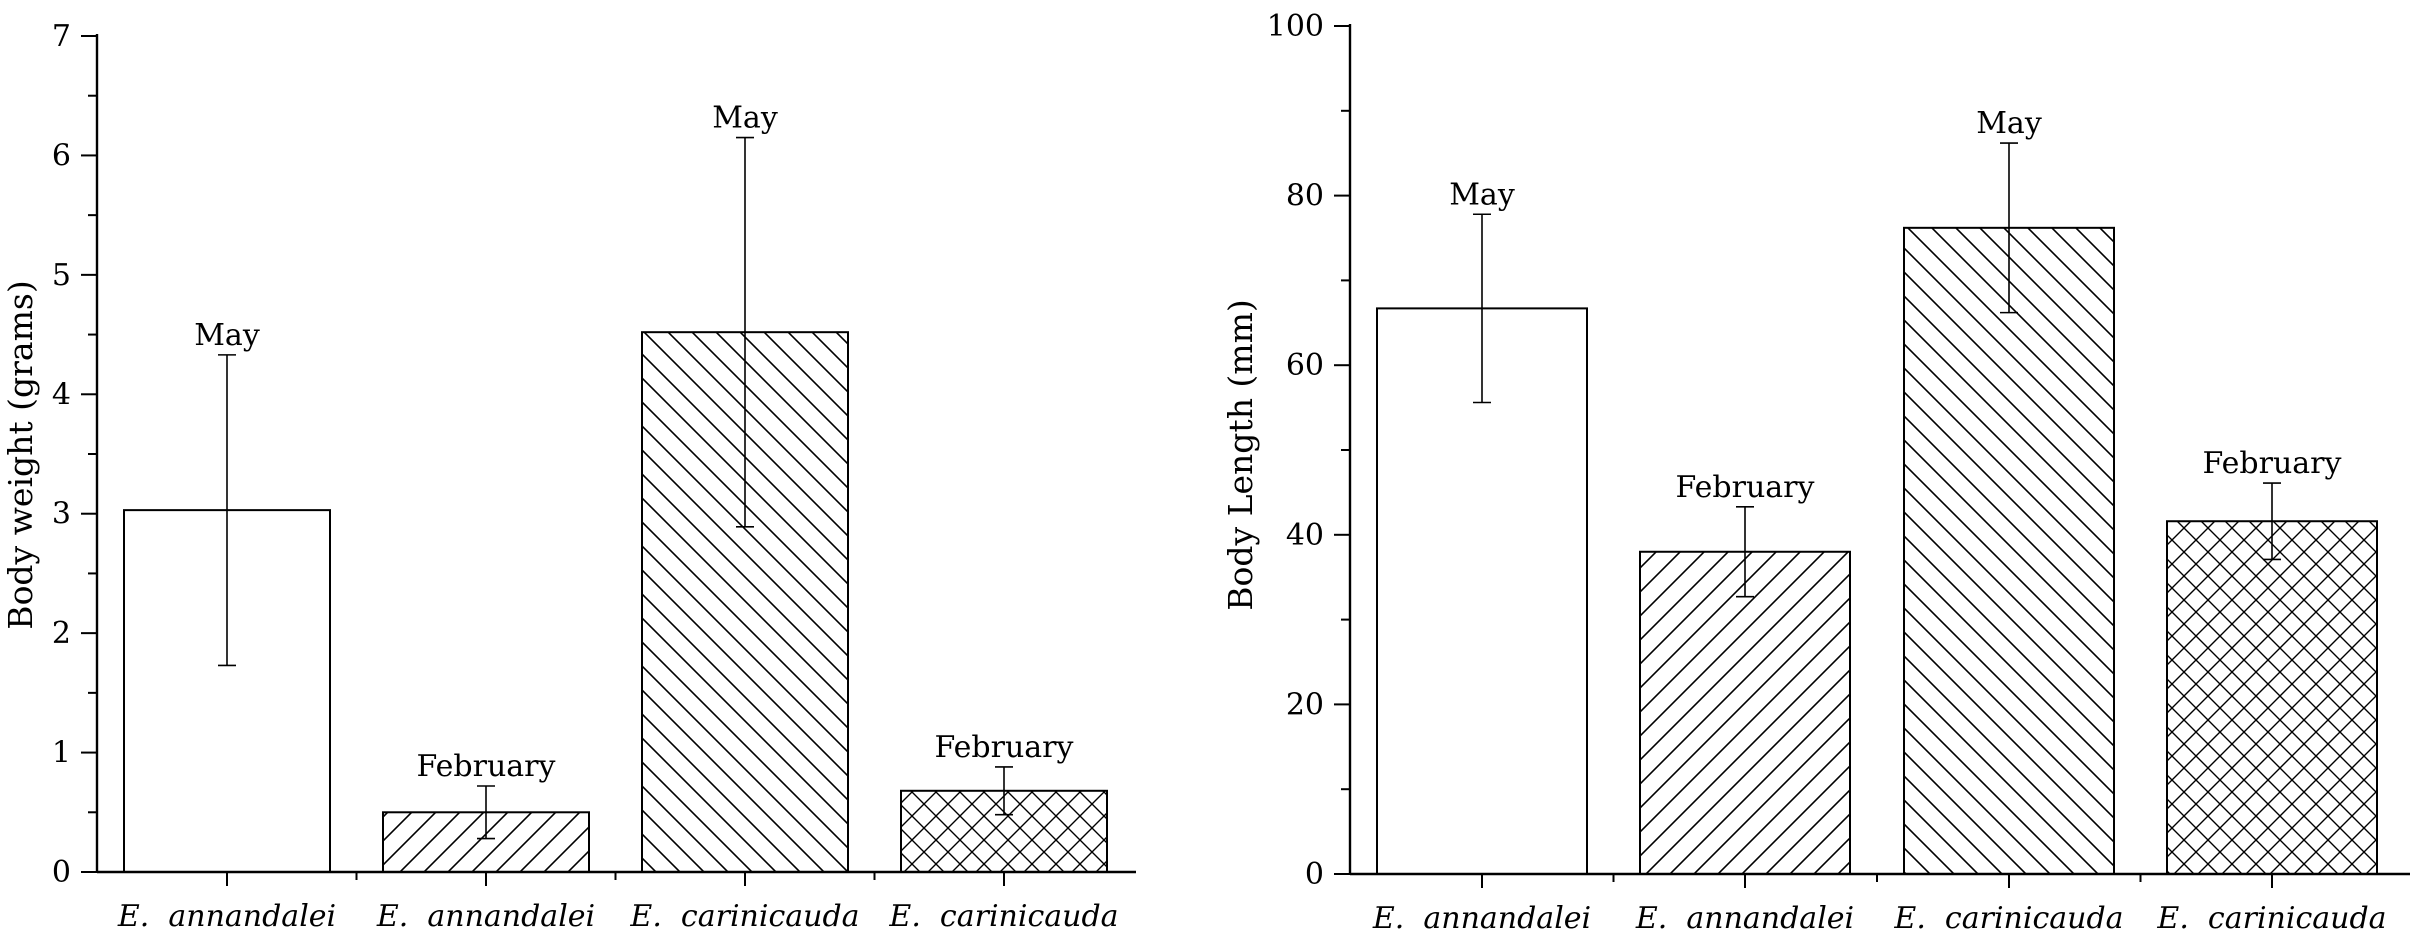 Image resolution: width=2417 pixels, height=945 pixels. Describe the element at coordinates (61, 394) in the screenshot. I see `y-tick-label: 4` at that location.